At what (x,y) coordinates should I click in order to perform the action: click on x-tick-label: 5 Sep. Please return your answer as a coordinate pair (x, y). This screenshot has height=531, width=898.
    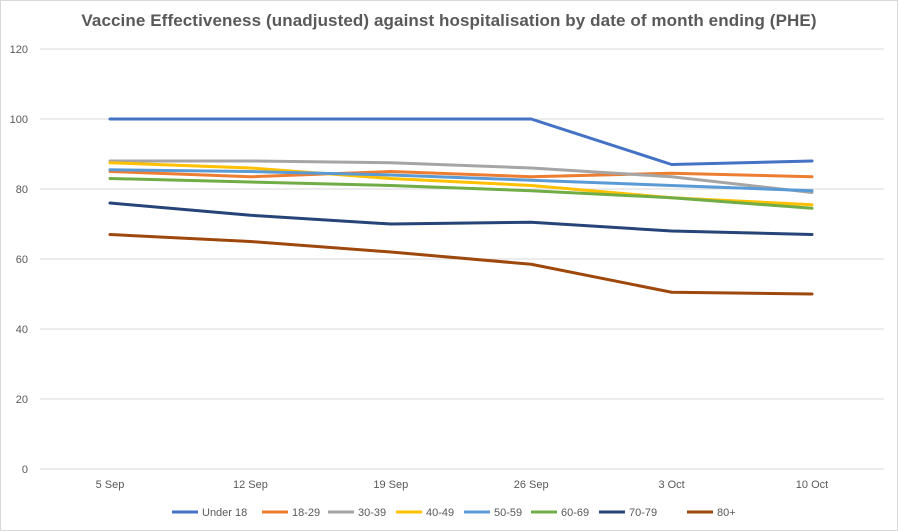
    Looking at the image, I should click on (110, 485).